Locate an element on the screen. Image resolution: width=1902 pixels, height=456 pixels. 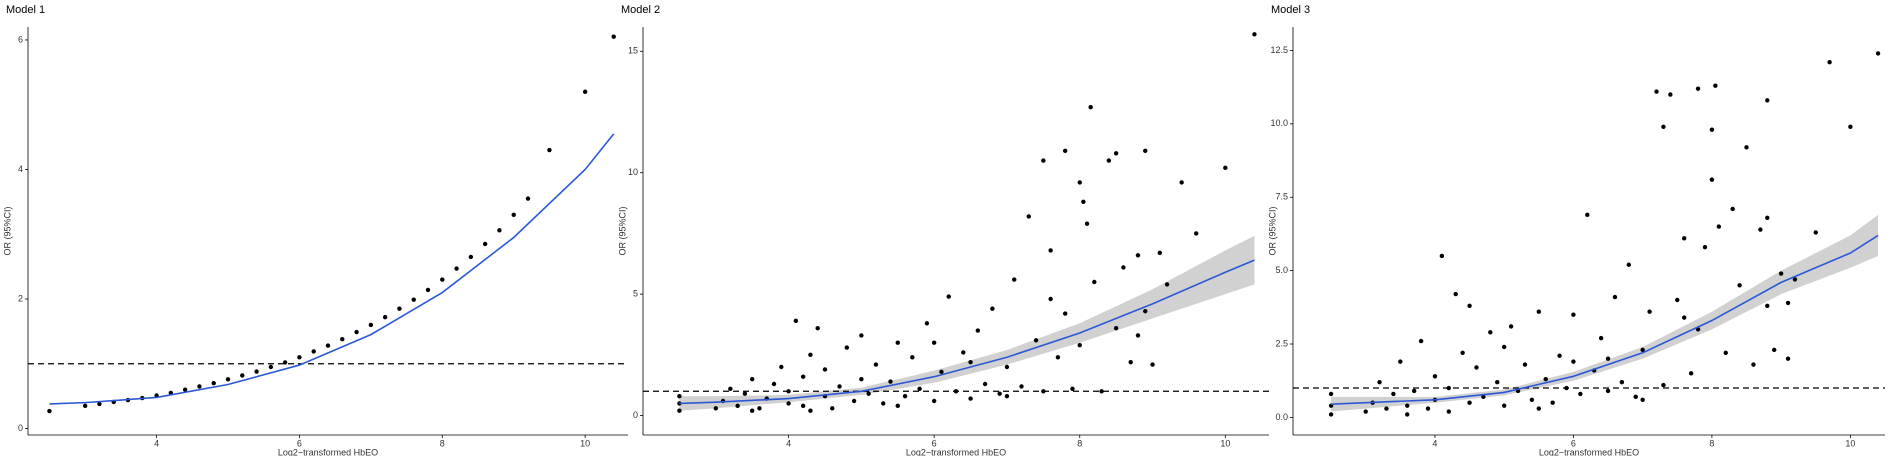
y-tick-label: 2 is located at coordinates (20, 298).